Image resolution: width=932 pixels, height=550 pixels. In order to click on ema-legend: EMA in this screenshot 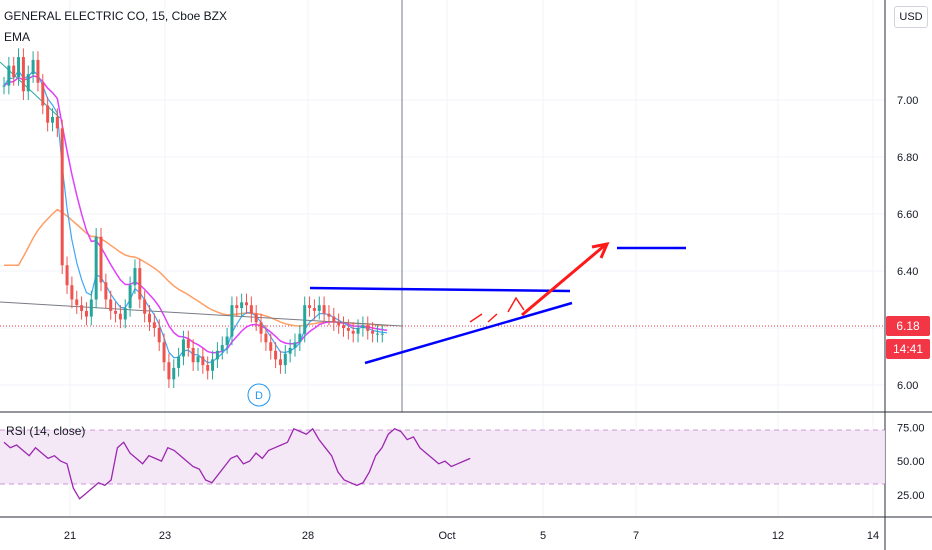, I will do `click(17, 37)`.